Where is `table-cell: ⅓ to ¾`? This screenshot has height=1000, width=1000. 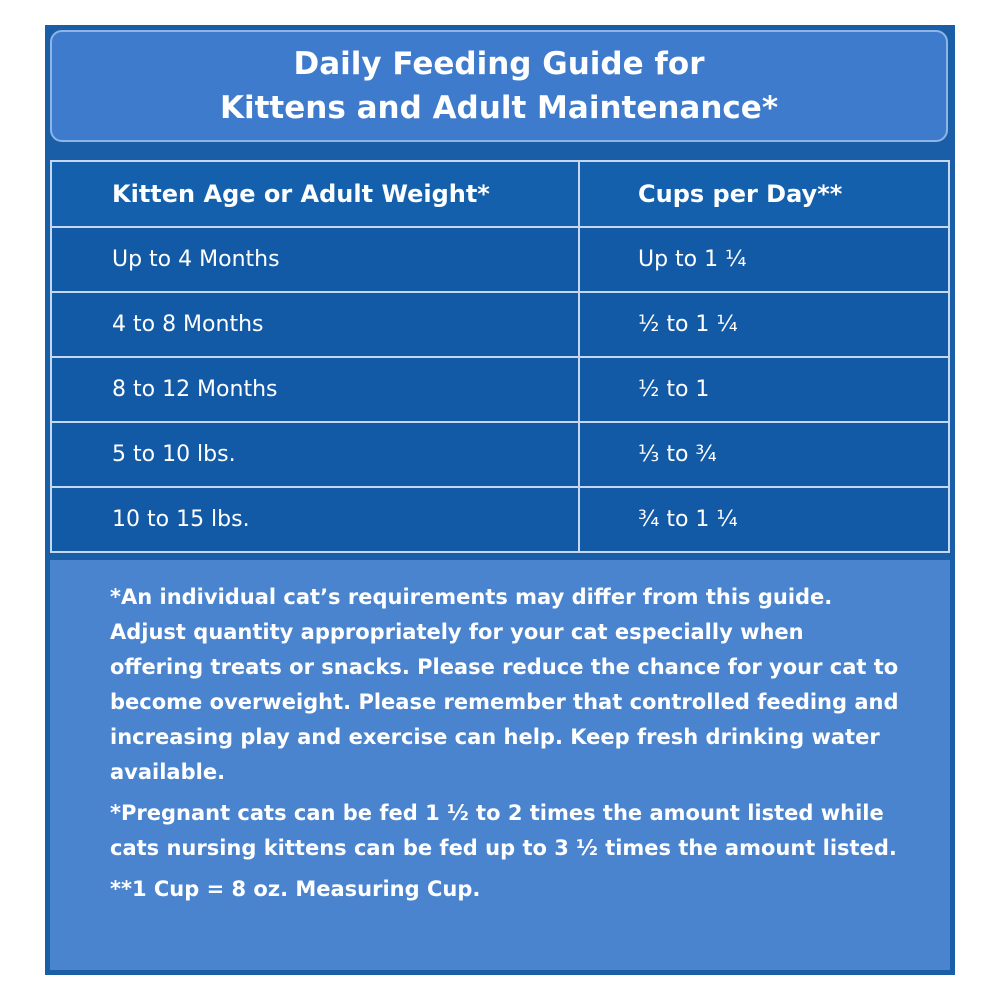 table-cell: ⅓ to ¾ is located at coordinates (764, 454).